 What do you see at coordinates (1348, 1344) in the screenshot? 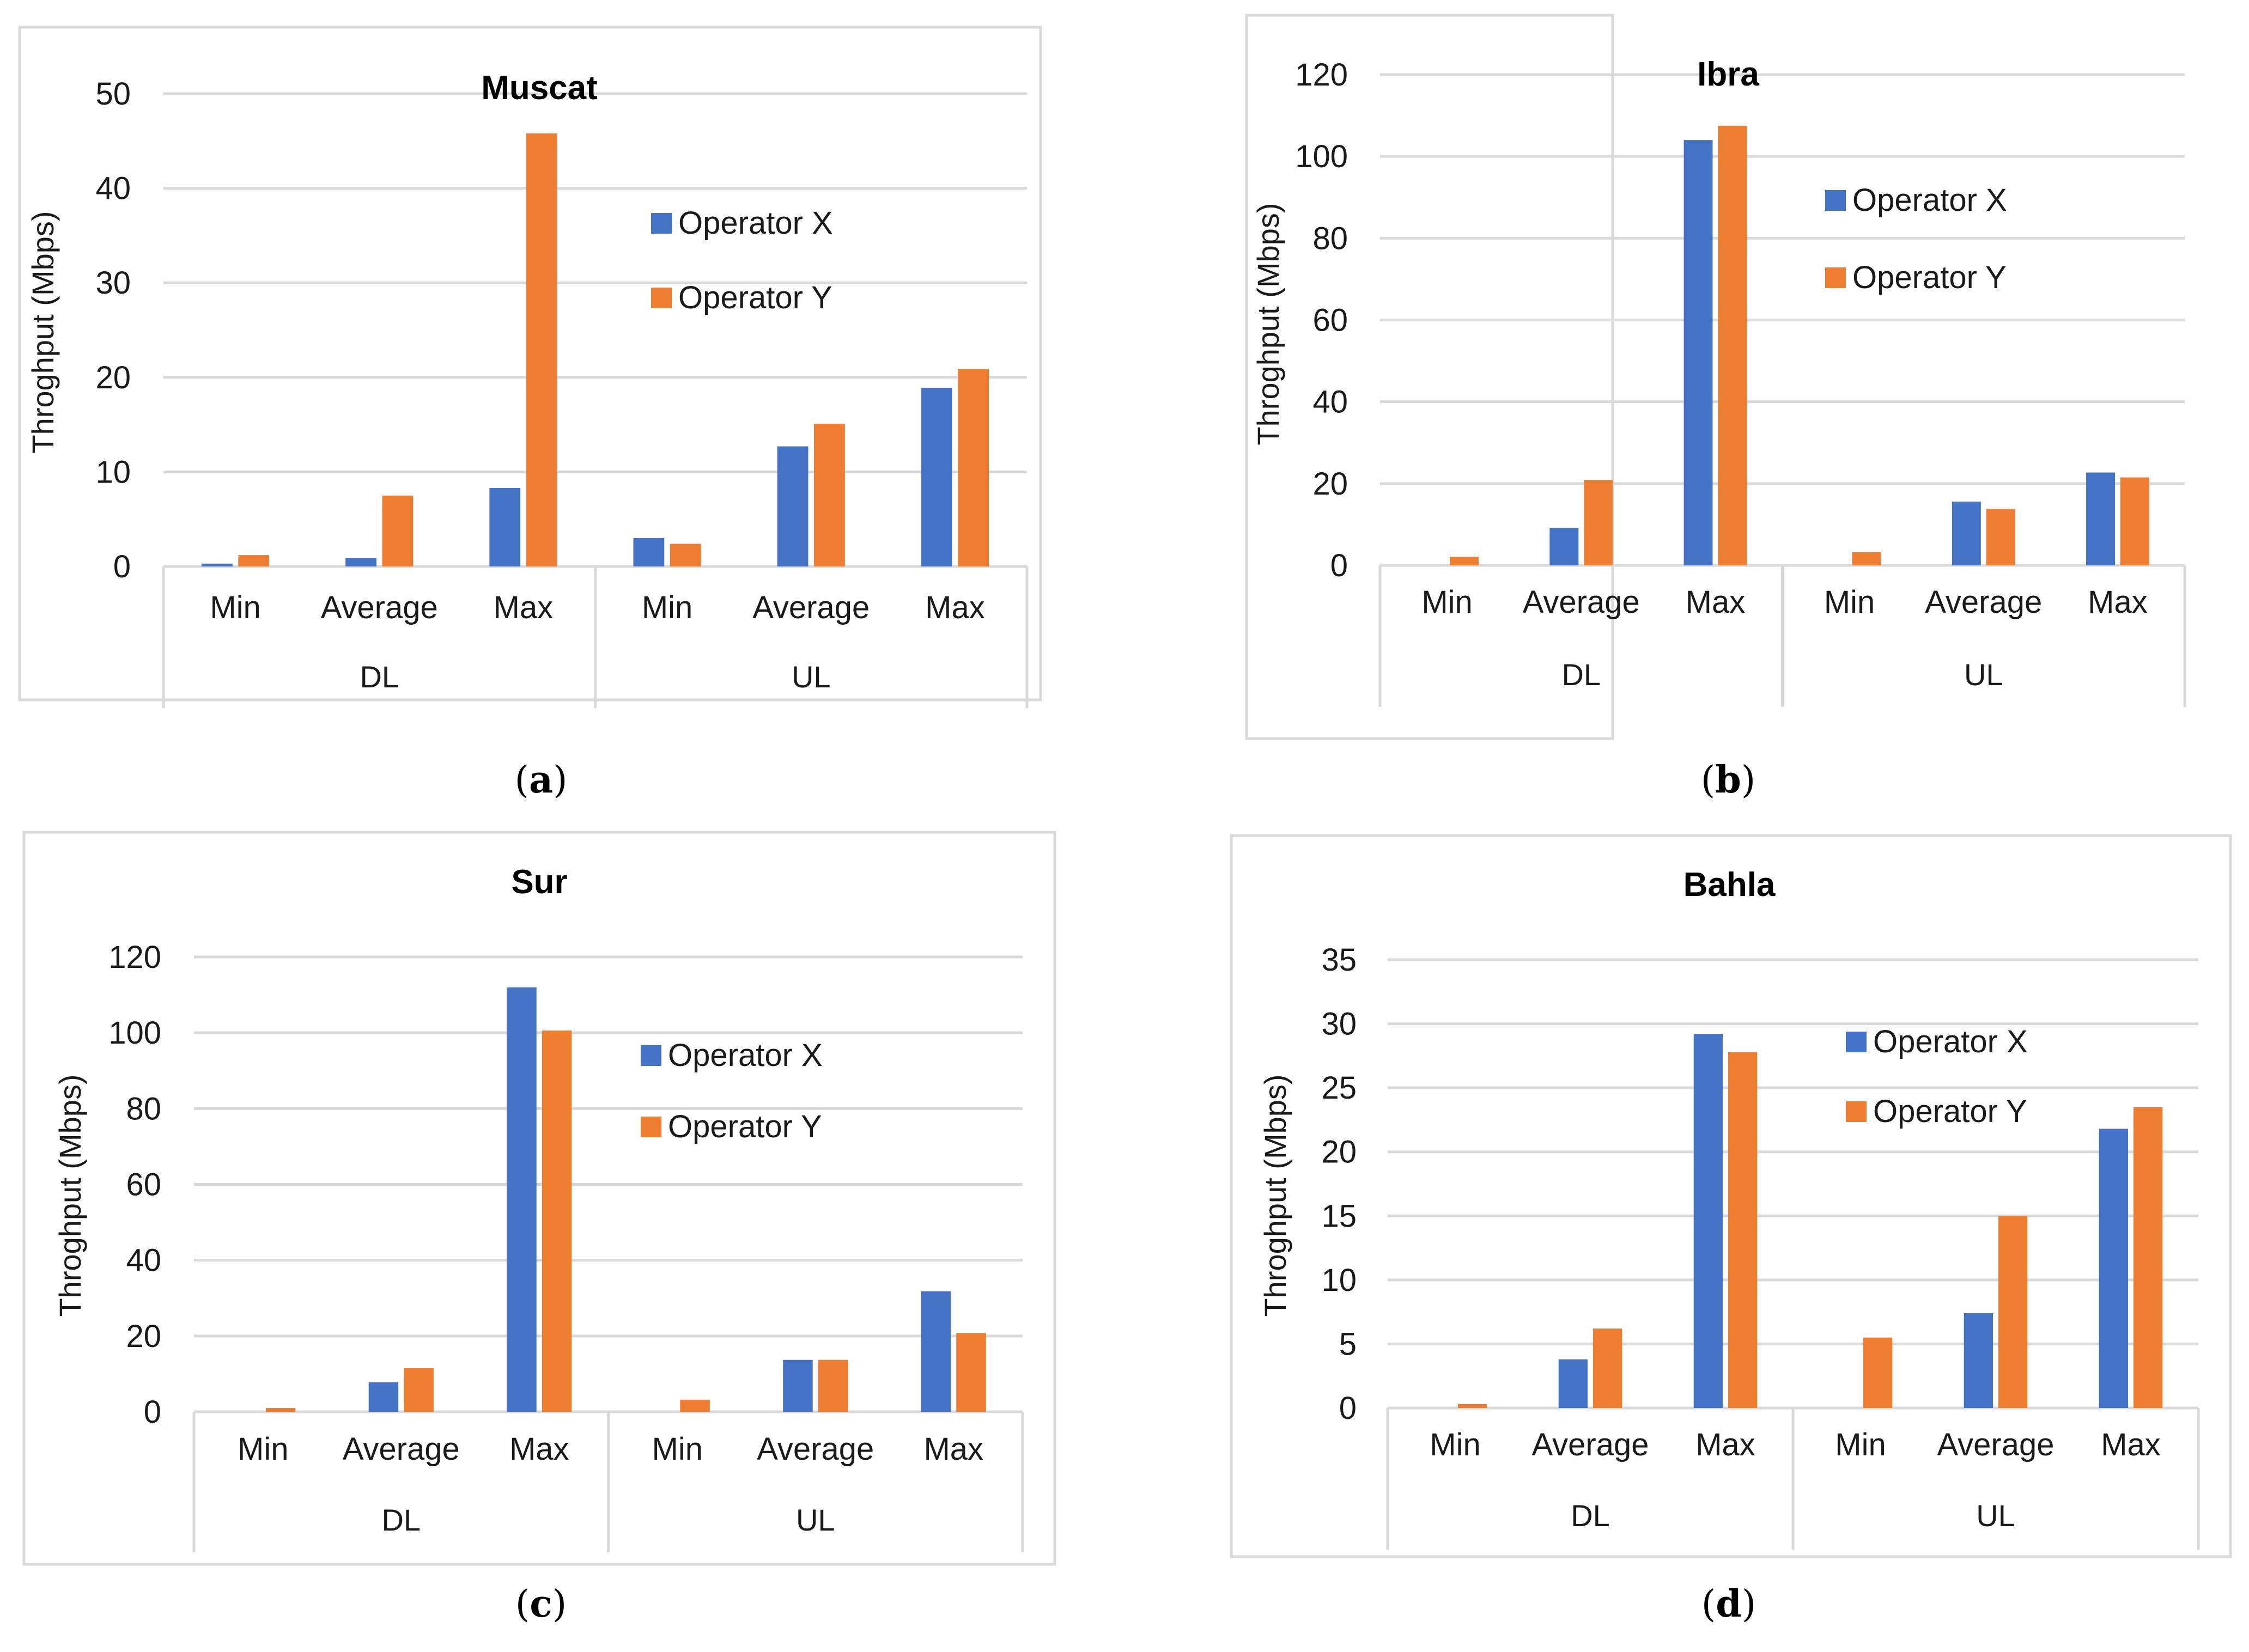
I see `y-tick-label: 5` at bounding box center [1348, 1344].